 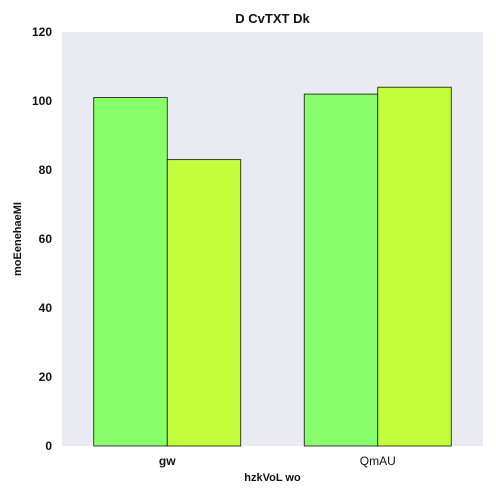 What do you see at coordinates (42, 32) in the screenshot?
I see `y-tick-label: 120` at bounding box center [42, 32].